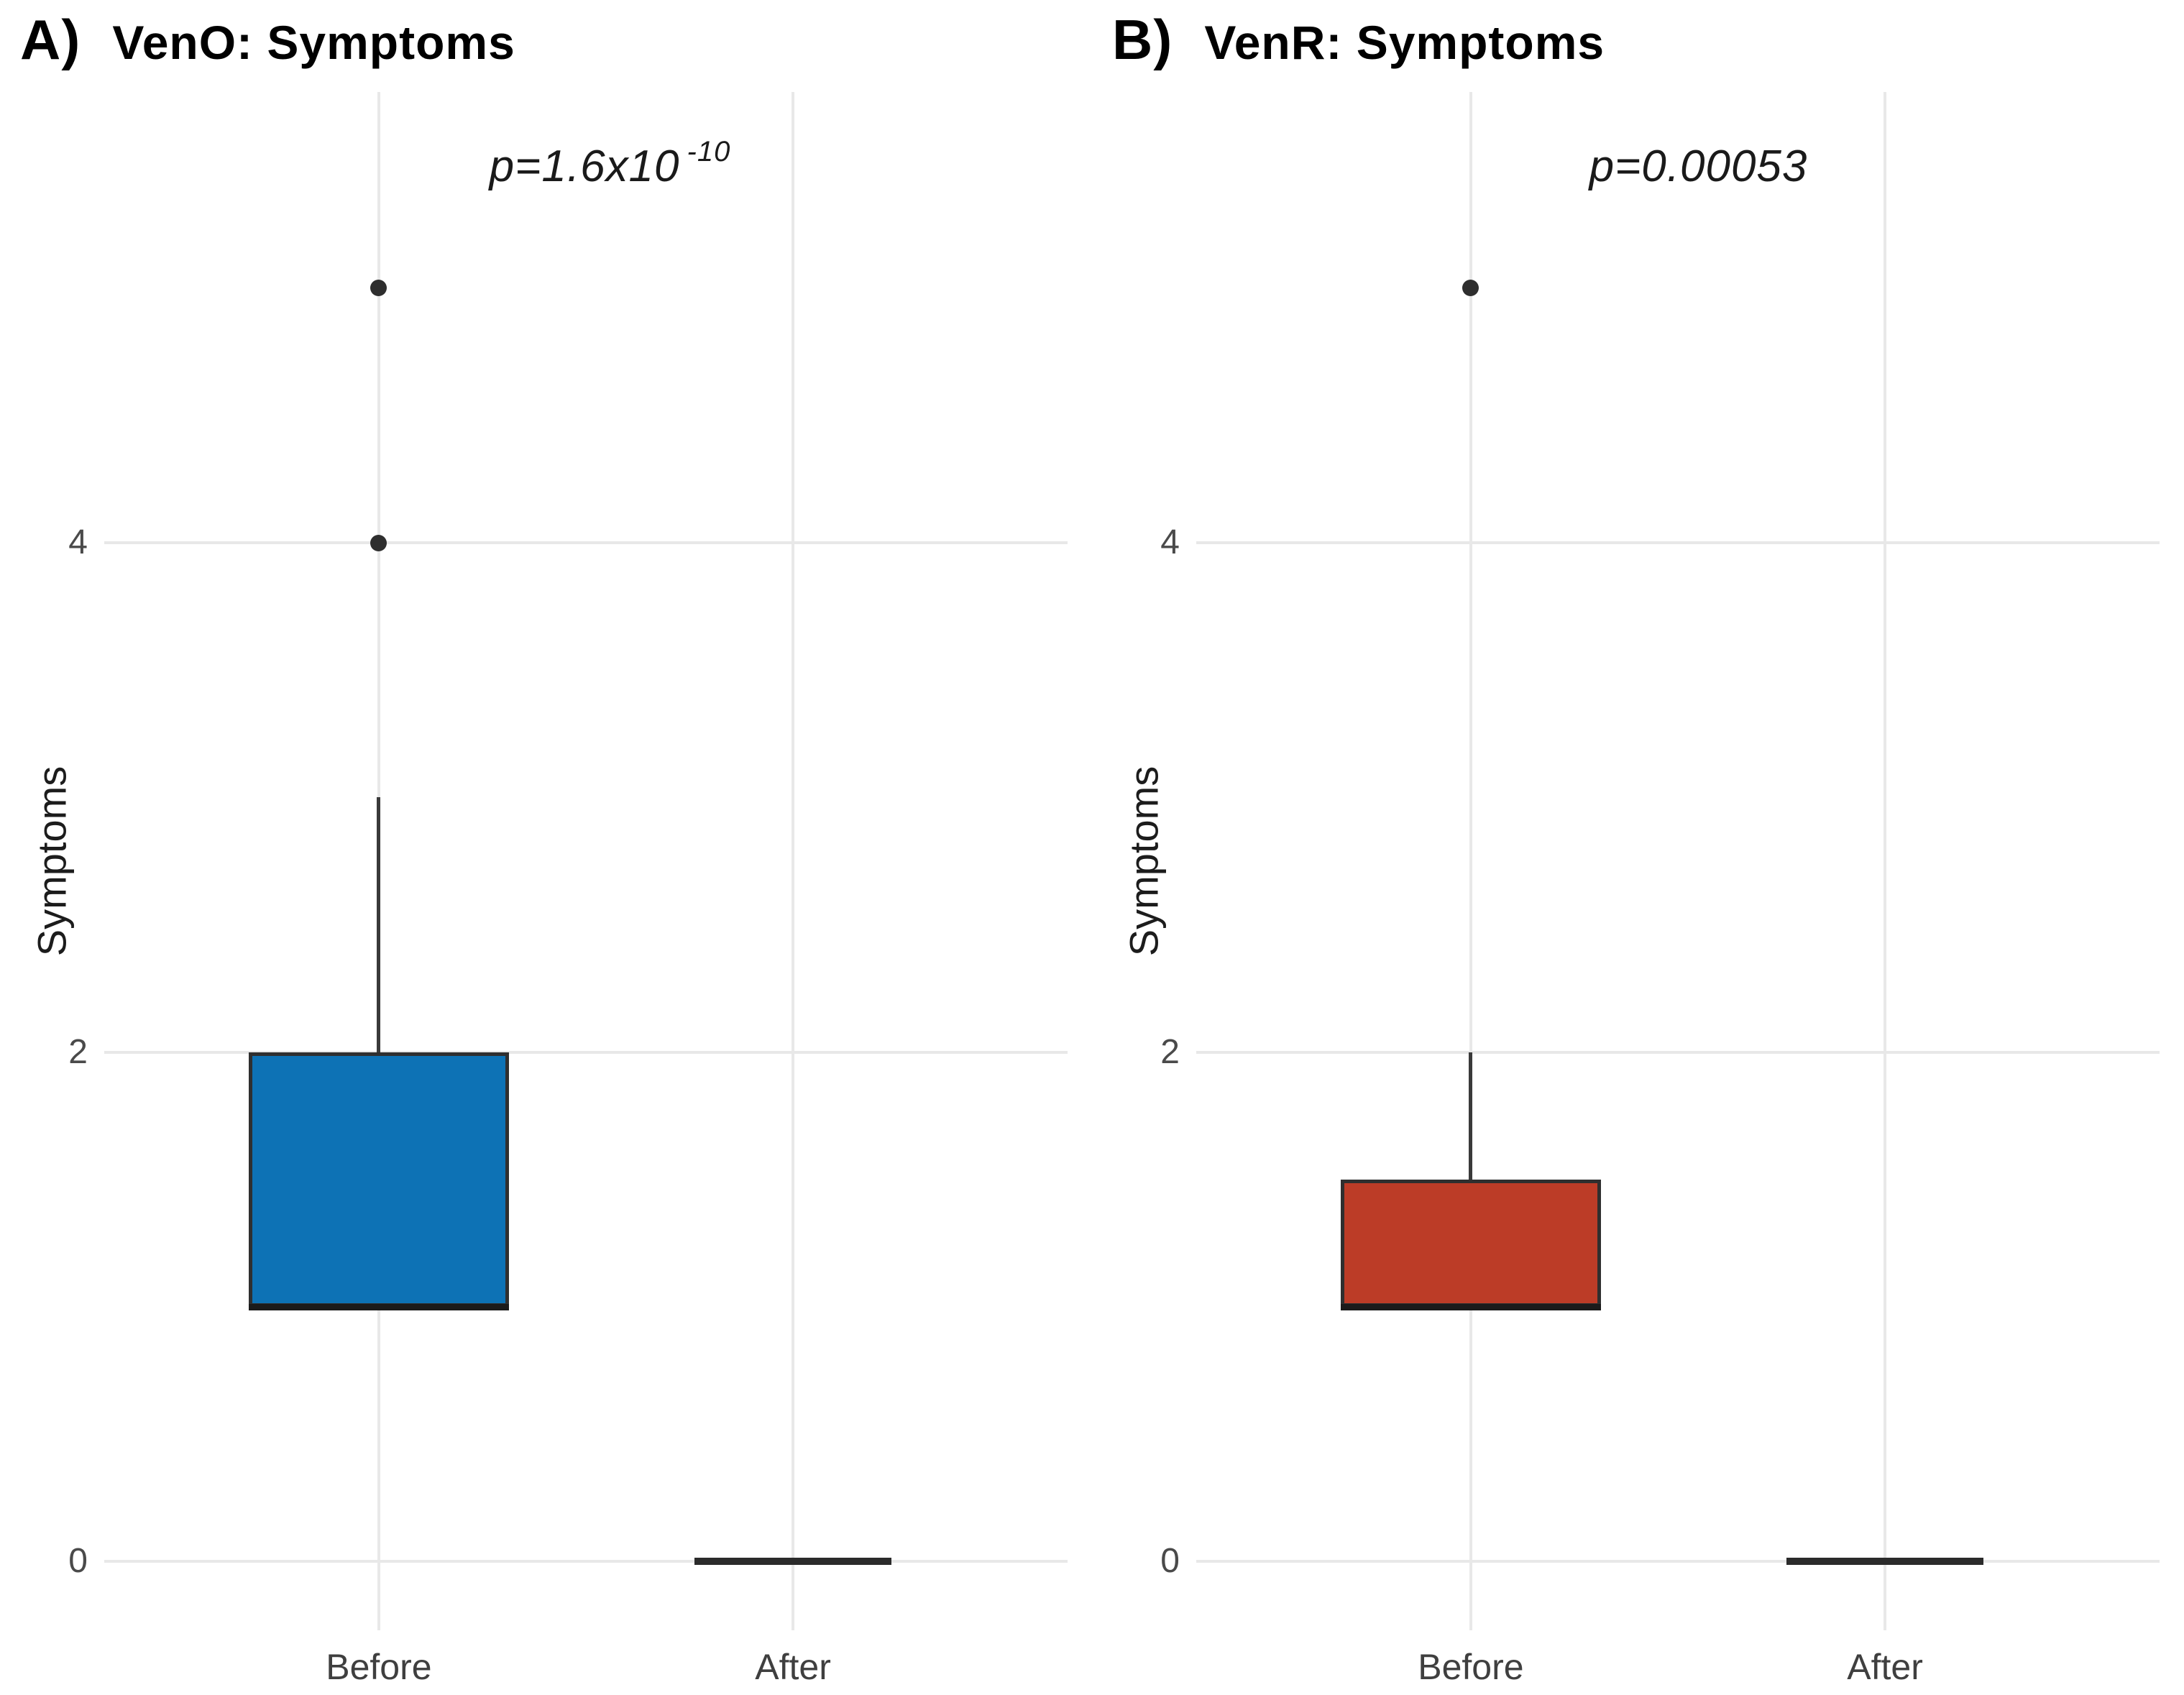 Image resolution: width=2184 pixels, height=1695 pixels. I want to click on panel-b-header: B) VenR: Symptoms, so click(1358, 40).